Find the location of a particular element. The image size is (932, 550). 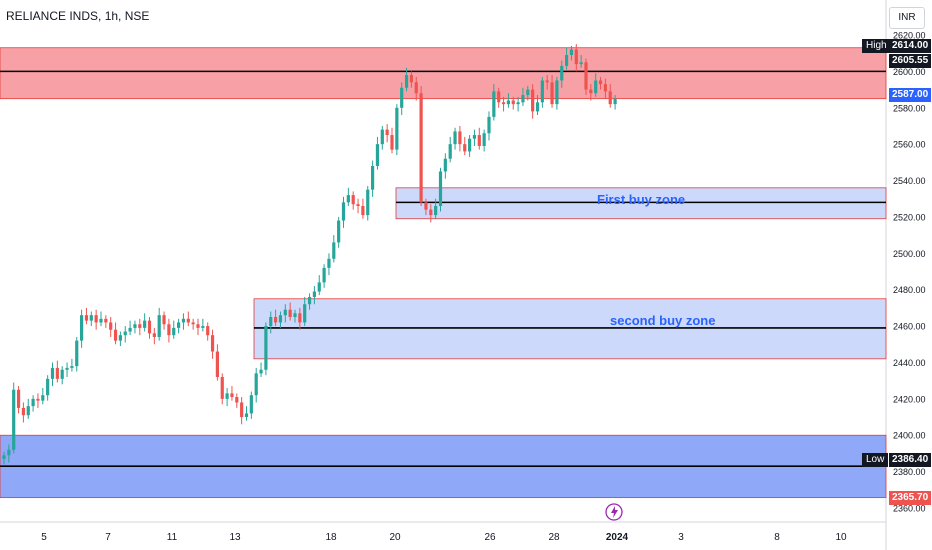

zone-first-buy-zone is located at coordinates (641, 203).